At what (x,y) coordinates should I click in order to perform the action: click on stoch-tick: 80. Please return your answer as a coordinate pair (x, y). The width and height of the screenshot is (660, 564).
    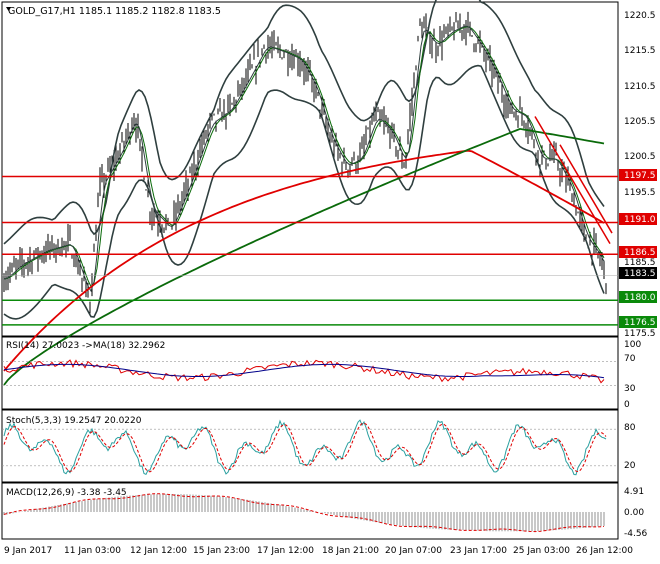
    Looking at the image, I should click on (630, 428).